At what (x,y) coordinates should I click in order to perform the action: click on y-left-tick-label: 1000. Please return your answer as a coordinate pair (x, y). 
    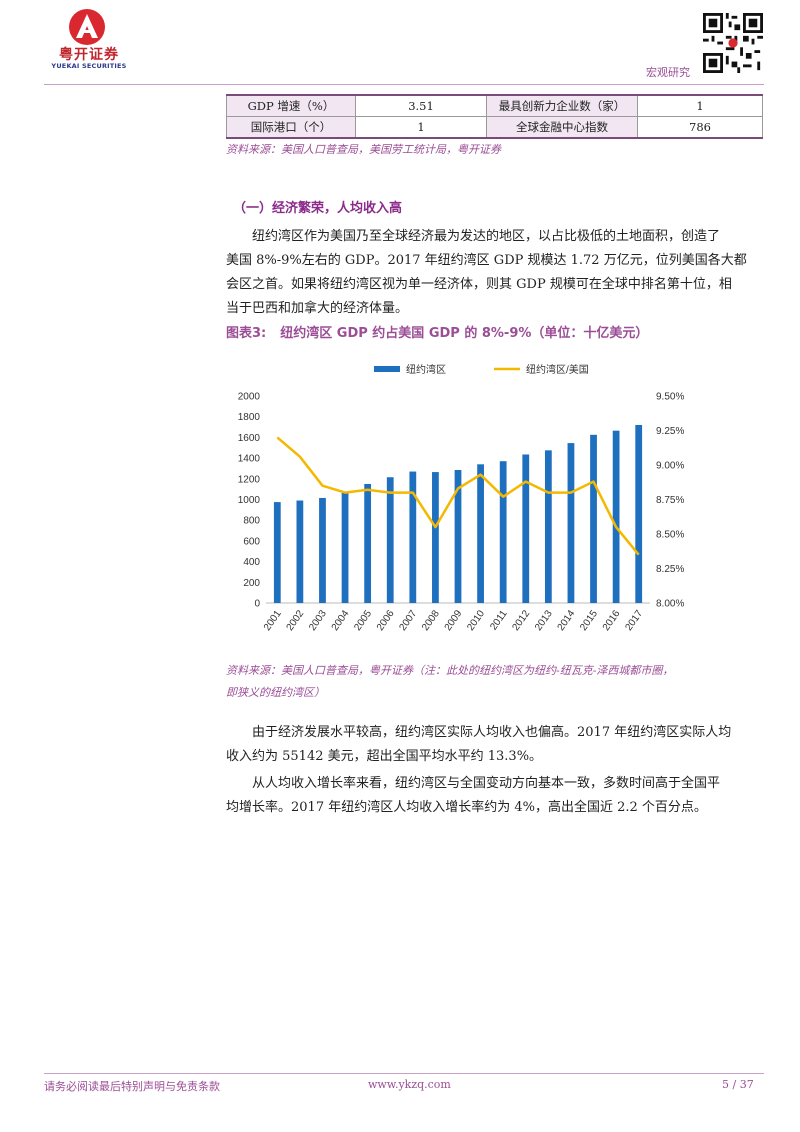
    Looking at the image, I should click on (249, 500).